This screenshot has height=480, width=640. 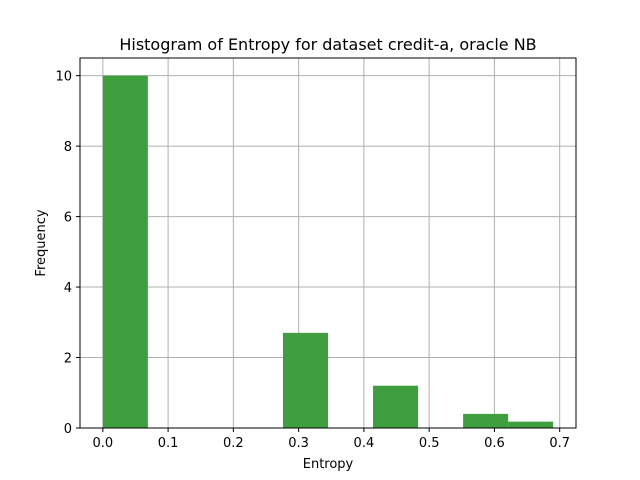 What do you see at coordinates (298, 443) in the screenshot?
I see `x-tick-label: 0.3` at bounding box center [298, 443].